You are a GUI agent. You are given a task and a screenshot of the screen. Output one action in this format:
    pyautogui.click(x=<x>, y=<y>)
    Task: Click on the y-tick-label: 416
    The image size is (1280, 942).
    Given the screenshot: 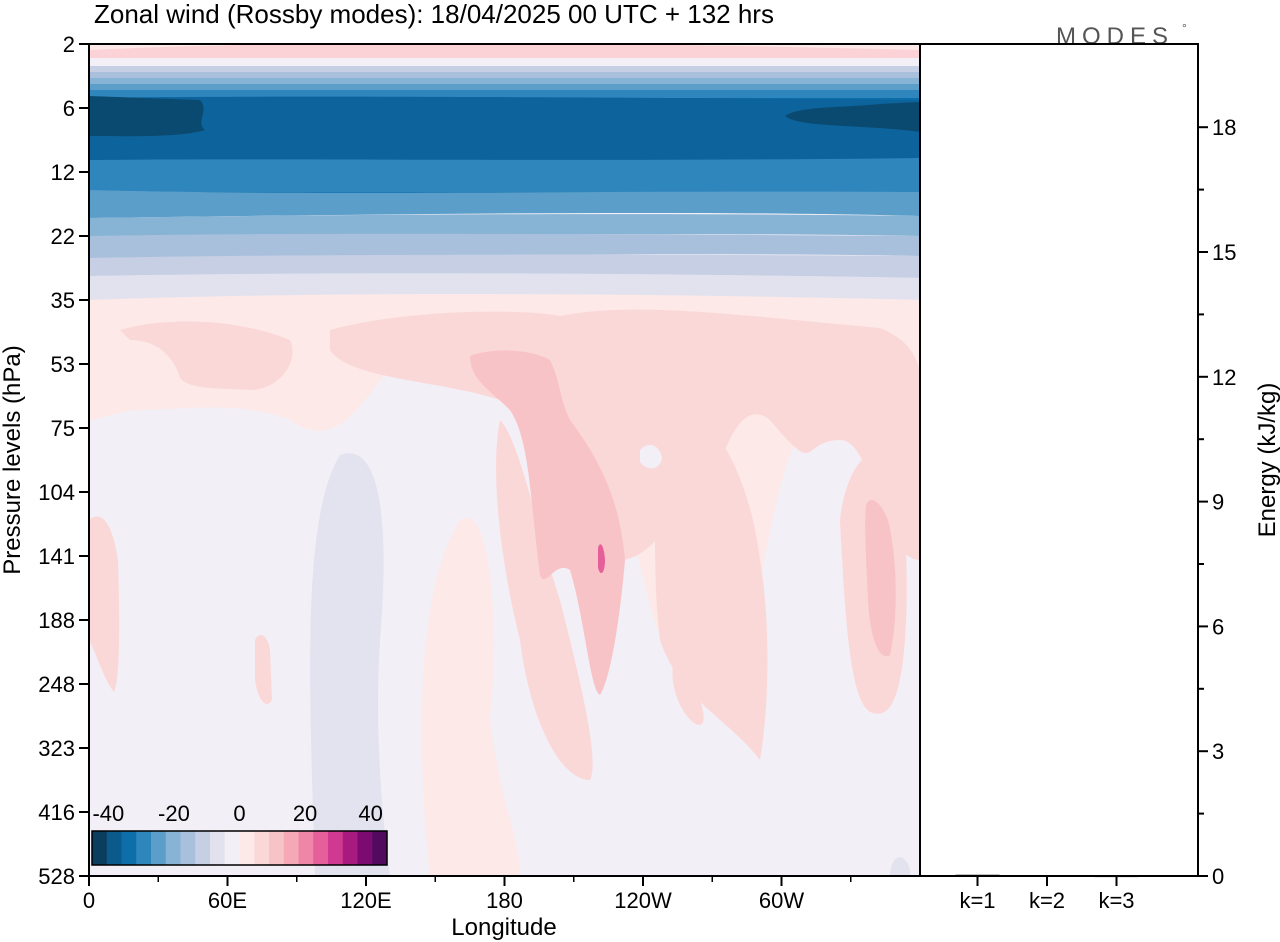 What is the action you would take?
    pyautogui.click(x=56, y=812)
    